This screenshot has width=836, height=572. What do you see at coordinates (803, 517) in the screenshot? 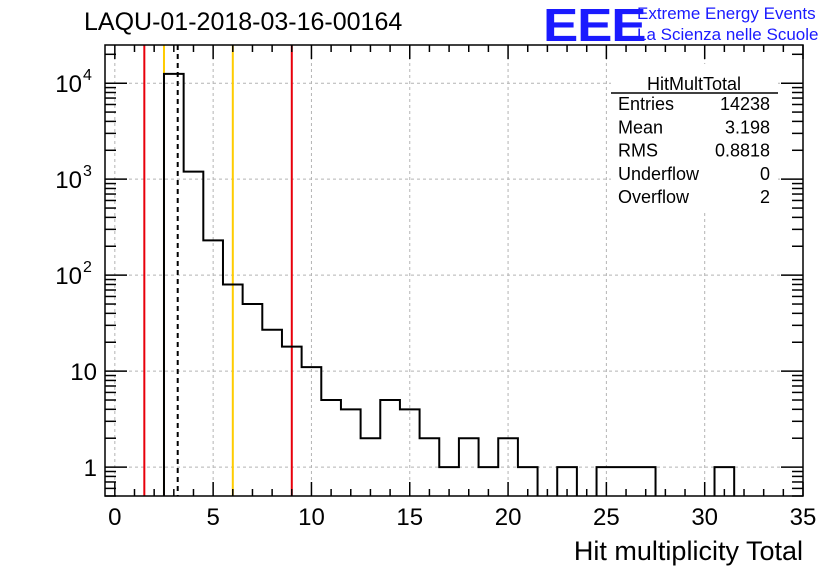
I see `x-tick-label: 35` at bounding box center [803, 517].